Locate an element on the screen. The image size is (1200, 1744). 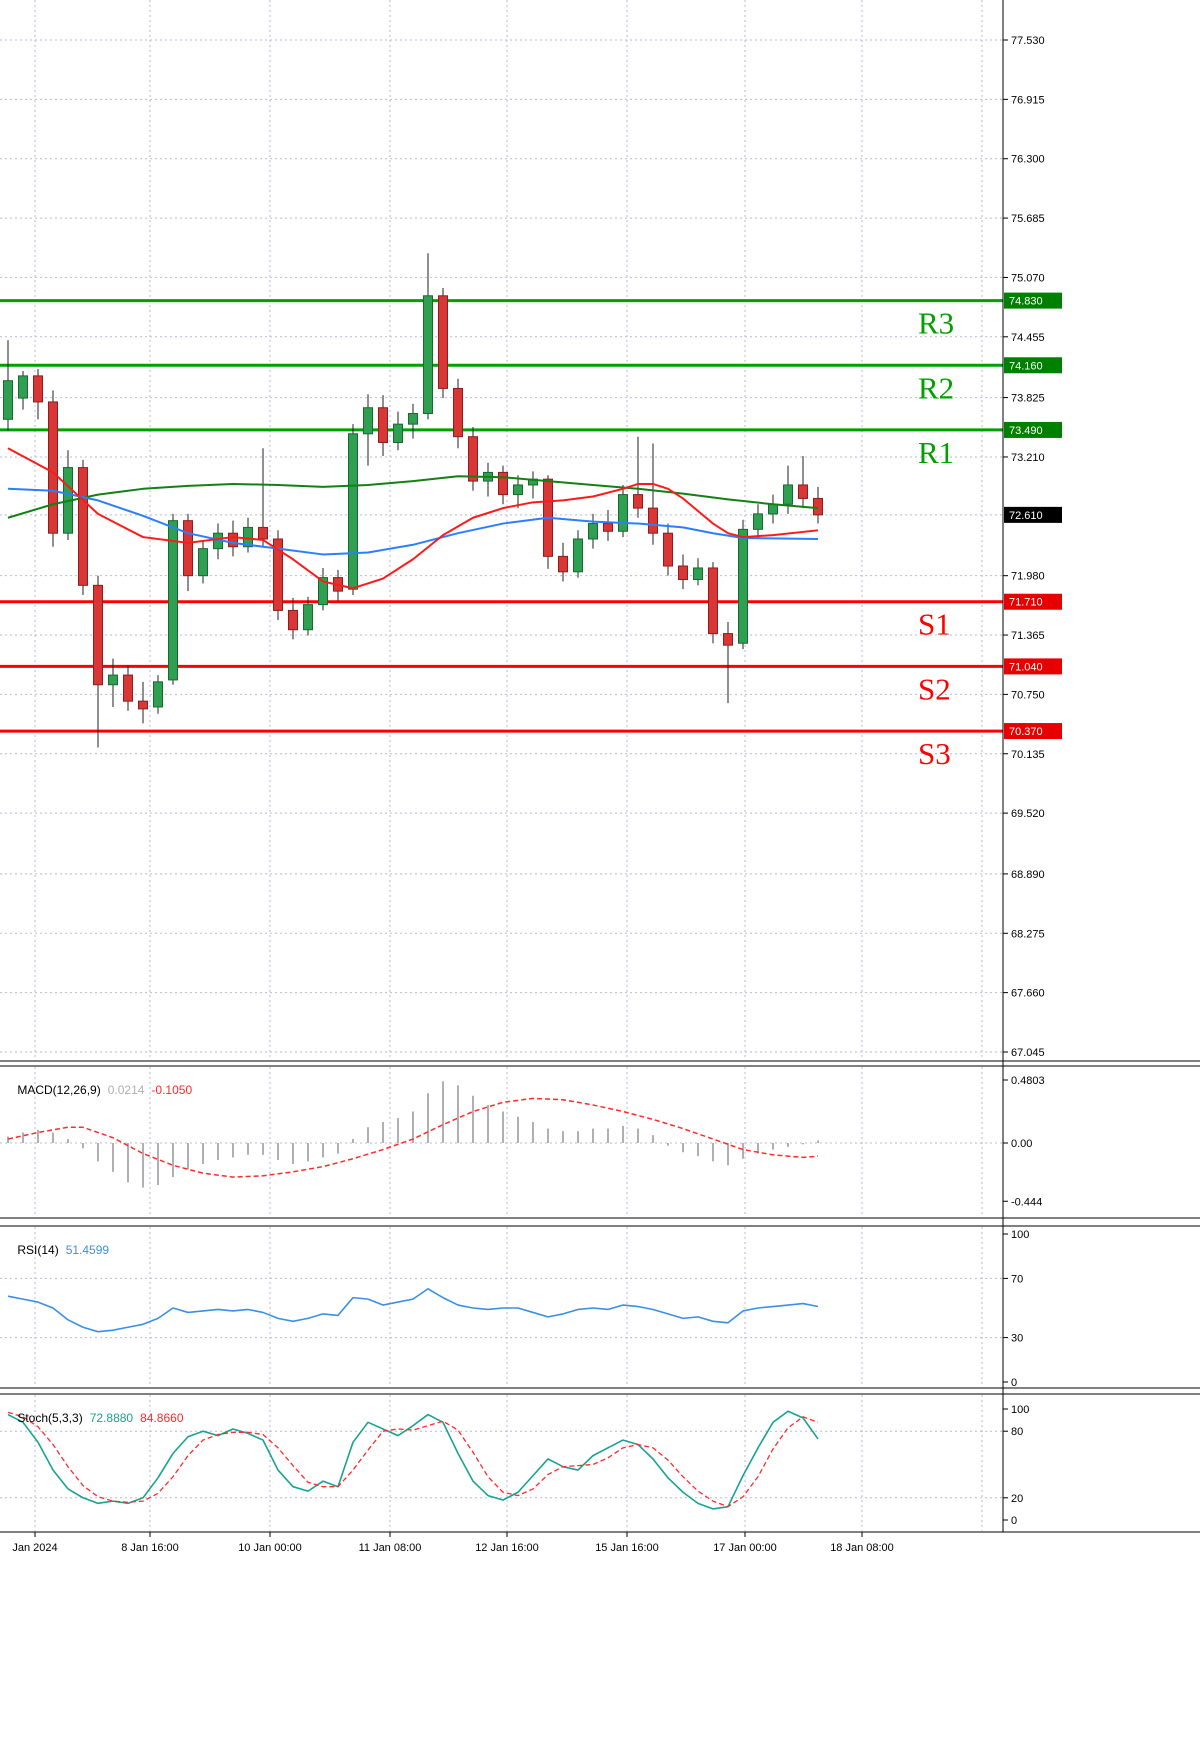
rsi-panel is located at coordinates (413, 1310).